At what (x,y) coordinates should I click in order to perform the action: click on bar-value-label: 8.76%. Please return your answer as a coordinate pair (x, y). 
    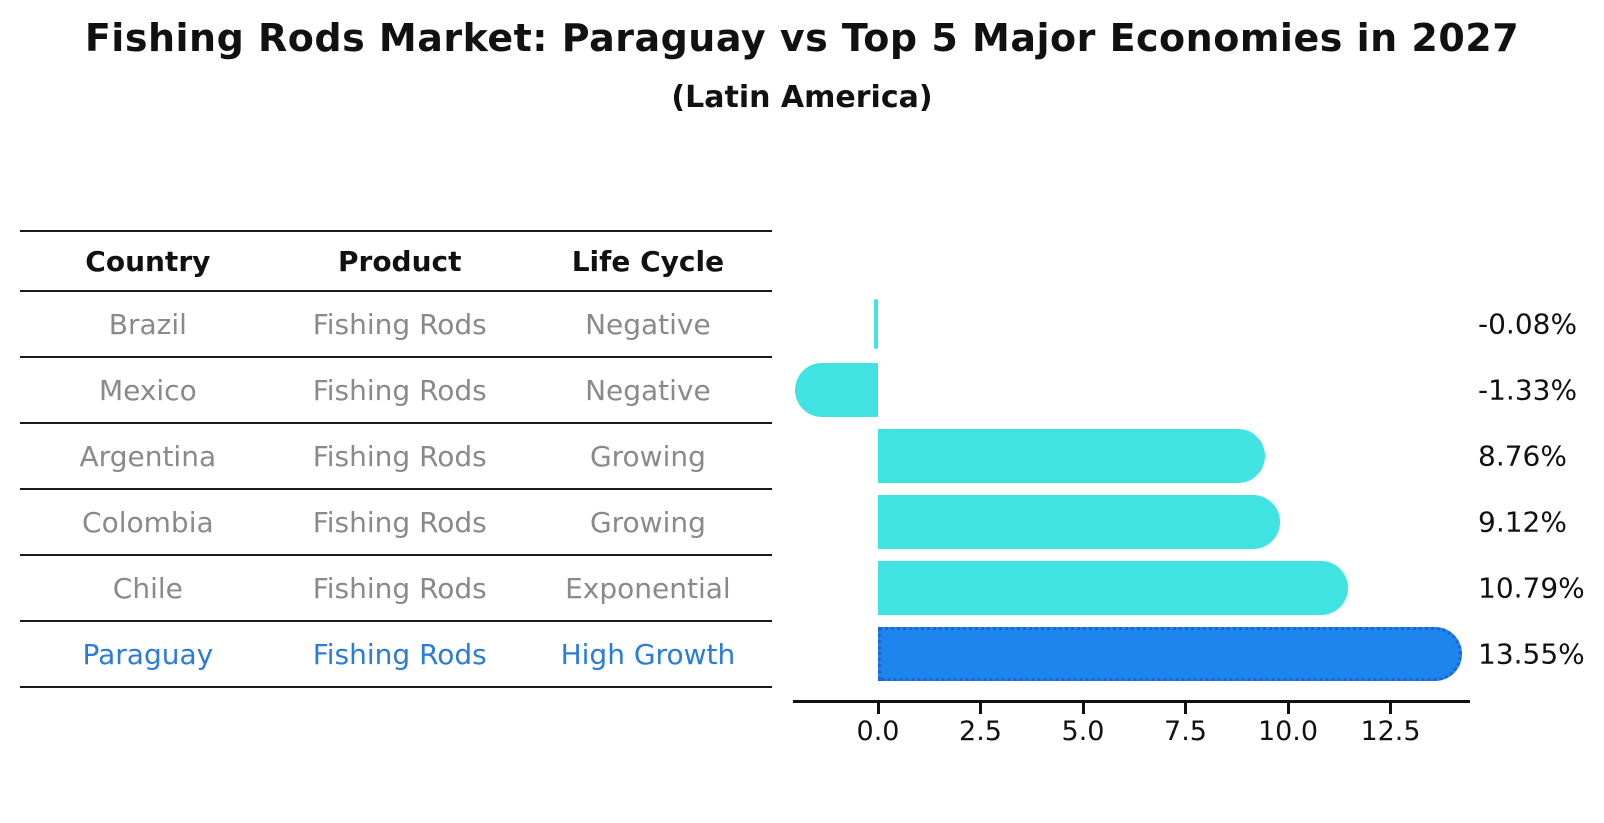
    Looking at the image, I should click on (1522, 456).